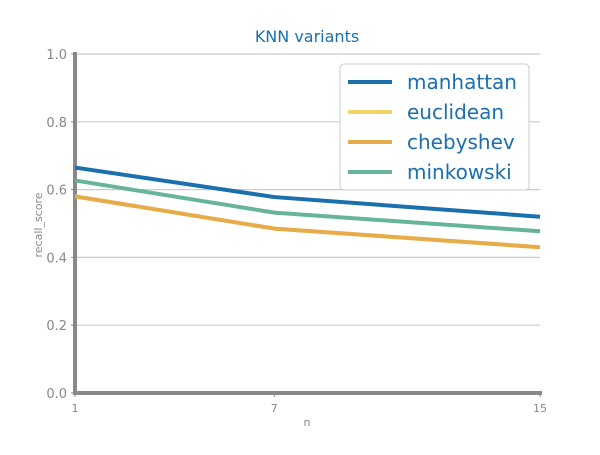  Describe the element at coordinates (461, 142) in the screenshot. I see `legend-label-chebyshev: chebyshev` at that location.